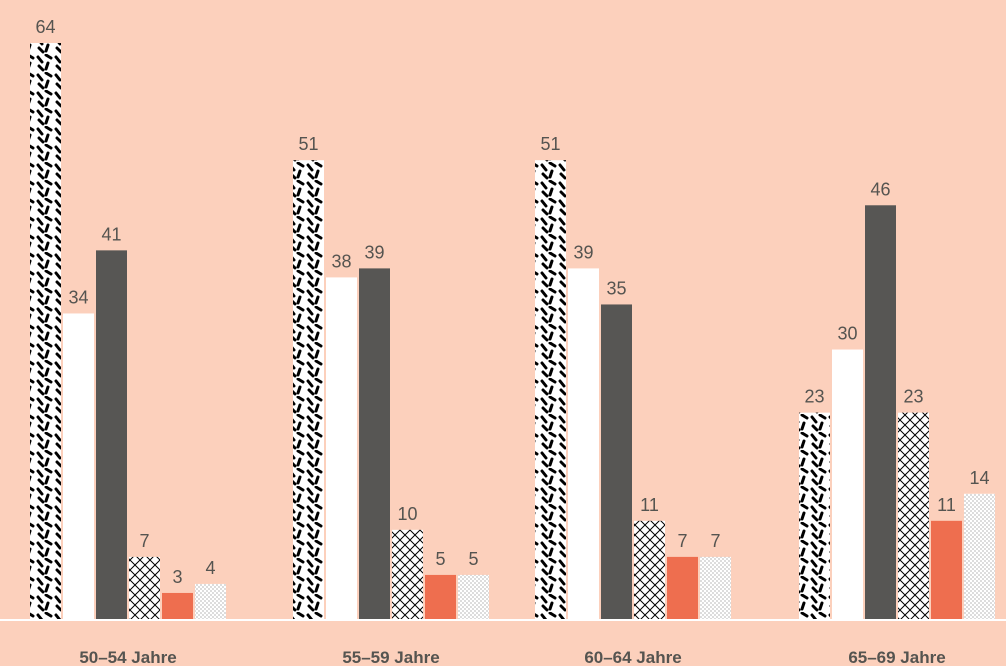  What do you see at coordinates (45, 331) in the screenshot?
I see `bar-series1-group1` at bounding box center [45, 331].